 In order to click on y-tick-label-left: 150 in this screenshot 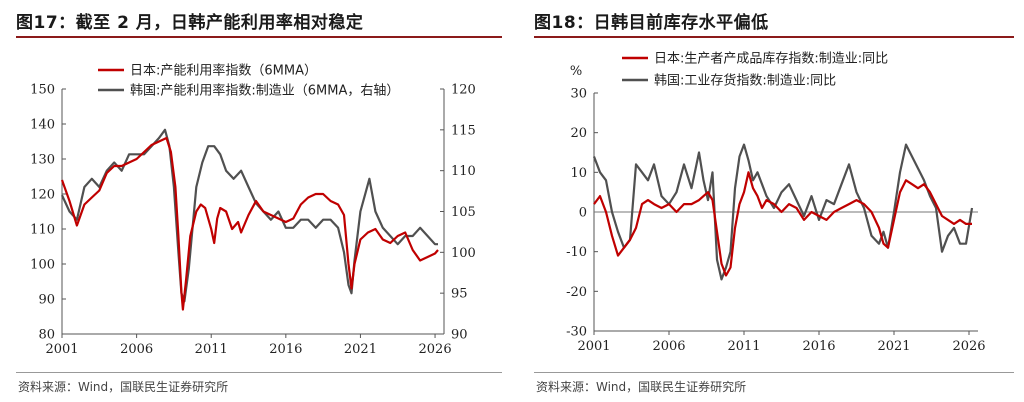, I will do `click(42, 90)`.